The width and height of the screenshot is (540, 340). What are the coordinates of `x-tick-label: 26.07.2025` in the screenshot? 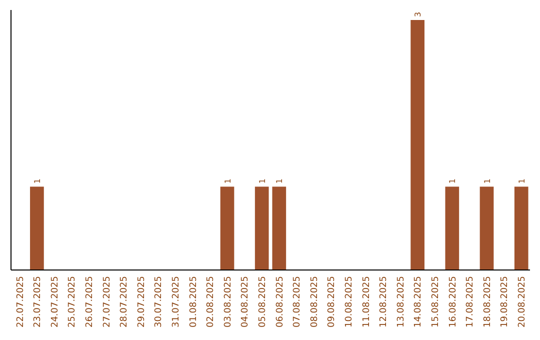 It's located at (90, 302).